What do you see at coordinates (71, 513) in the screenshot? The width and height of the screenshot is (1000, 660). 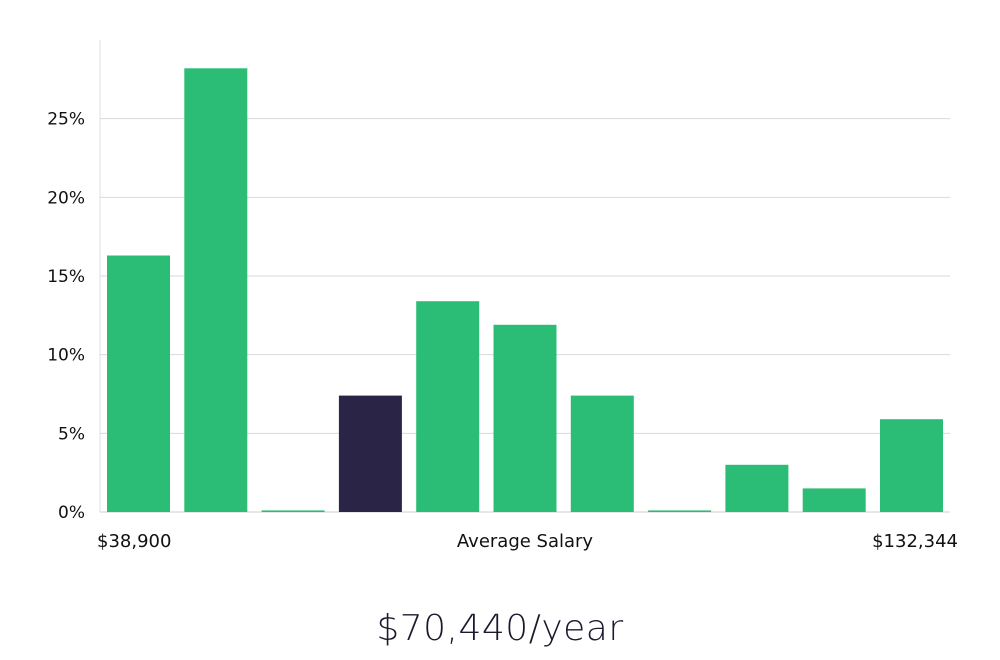 I see `y-tick-label: 0%` at bounding box center [71, 513].